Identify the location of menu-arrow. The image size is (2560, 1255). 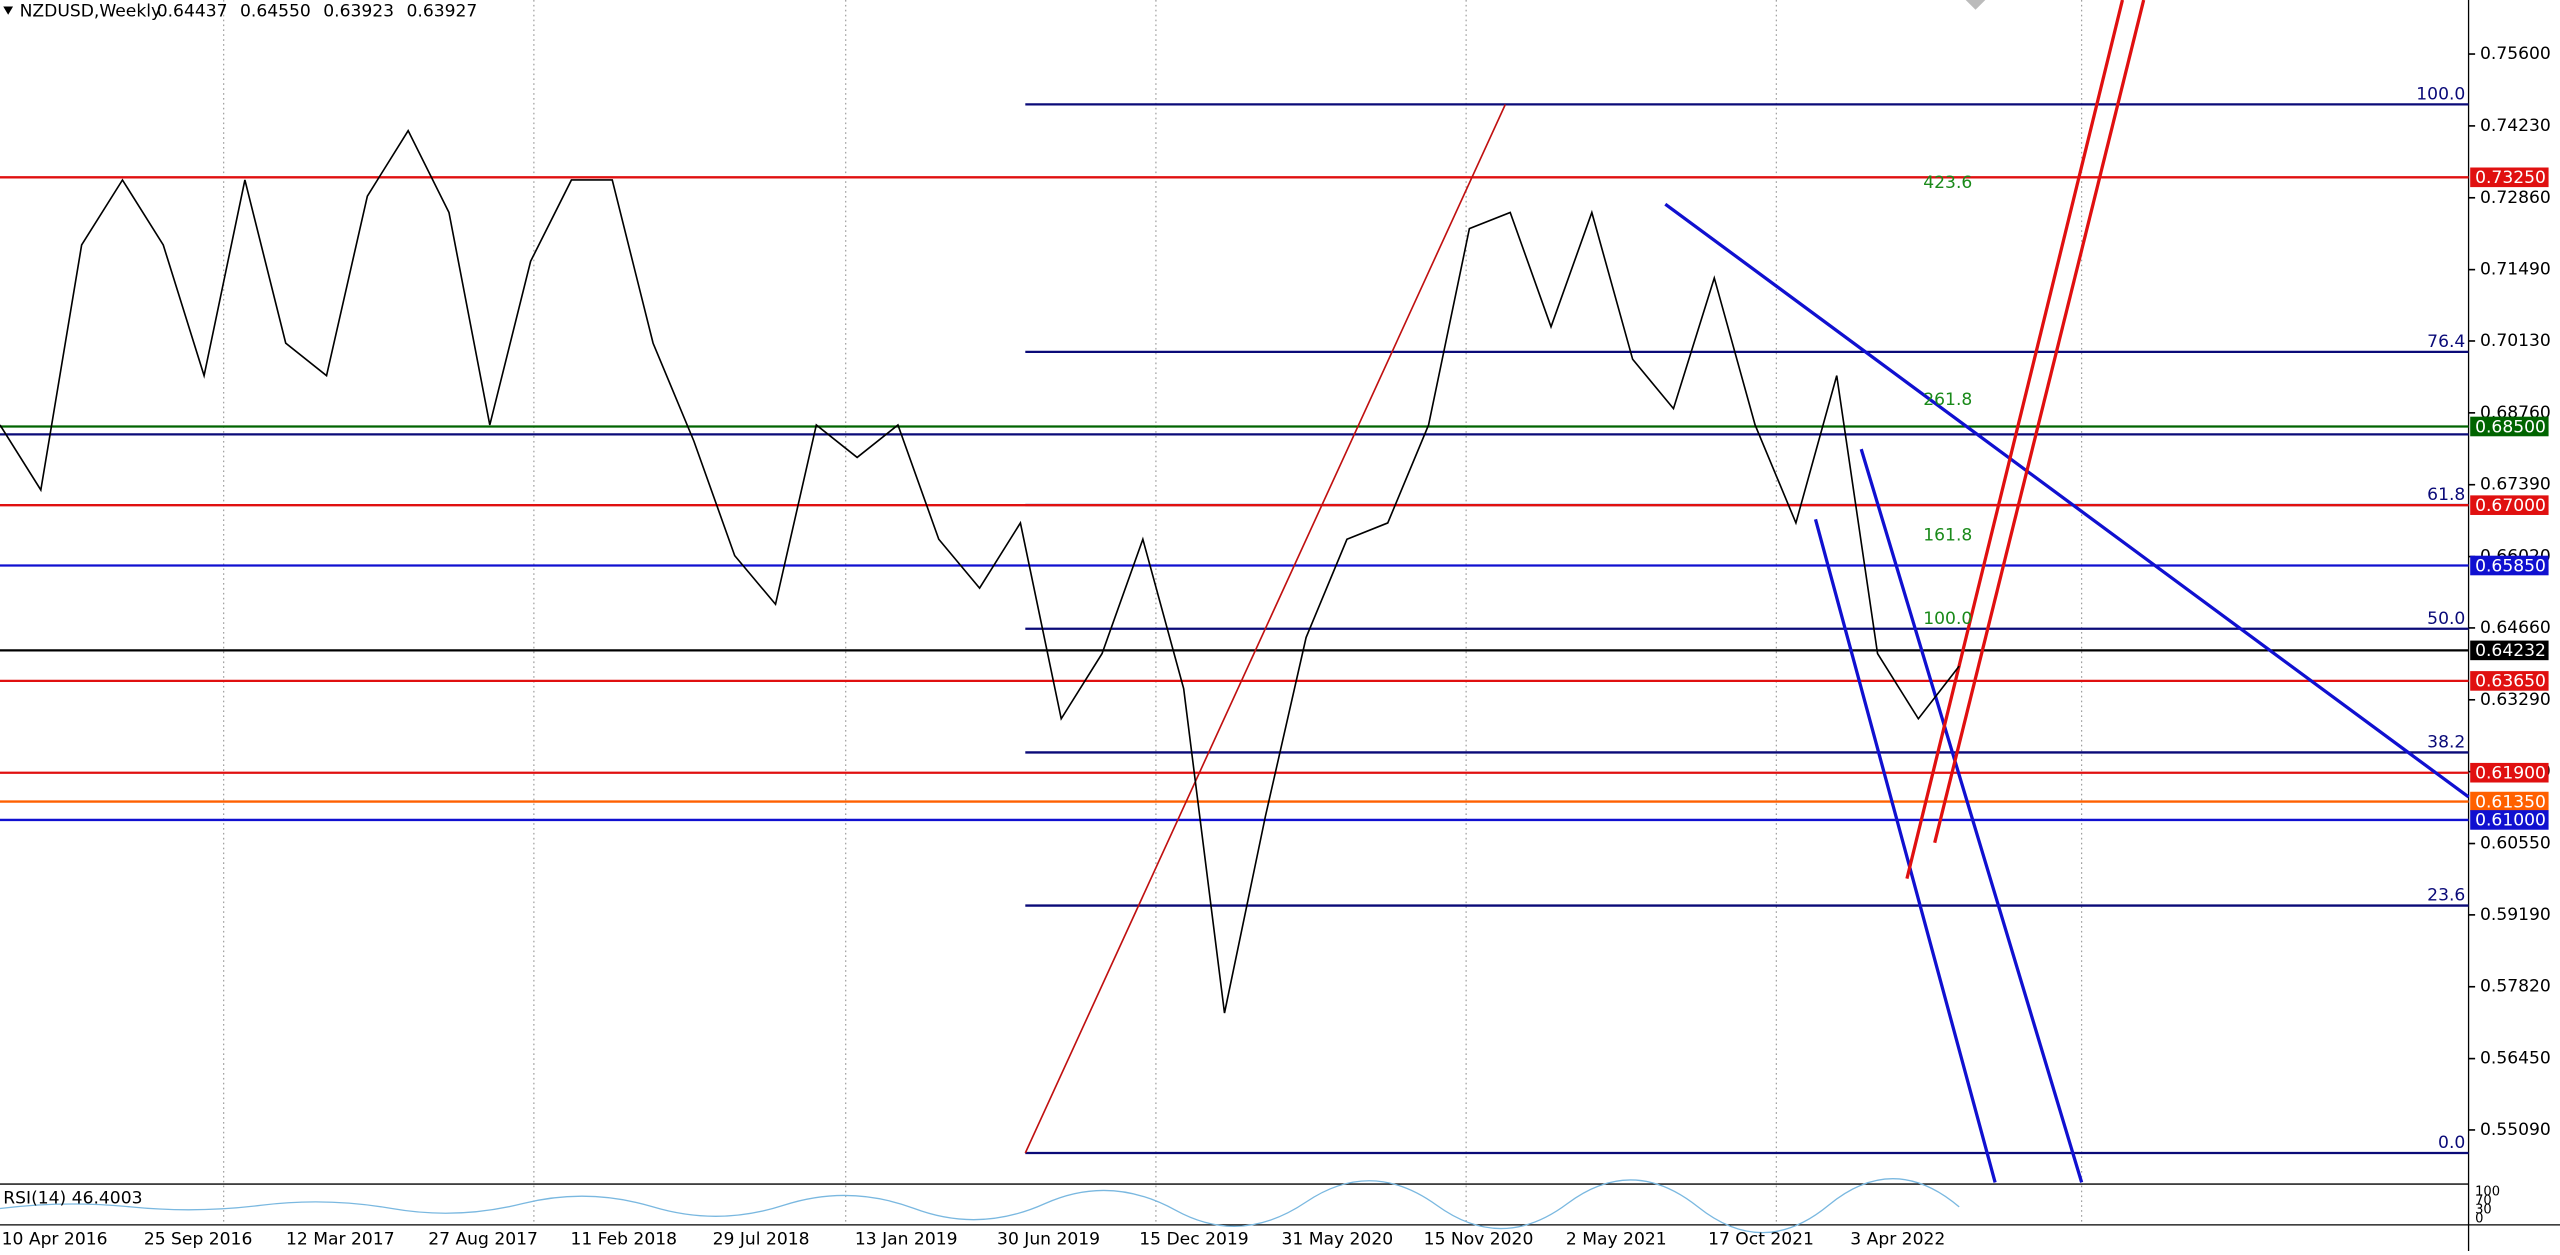
(8, 10).